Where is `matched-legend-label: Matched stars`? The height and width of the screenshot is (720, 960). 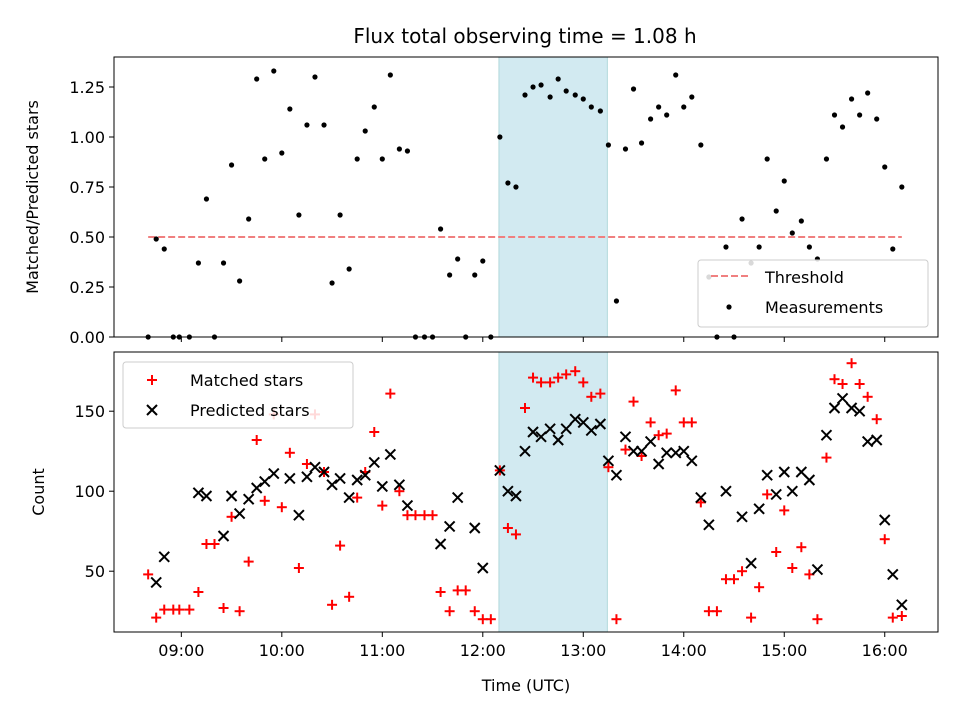 matched-legend-label: Matched stars is located at coordinates (246, 380).